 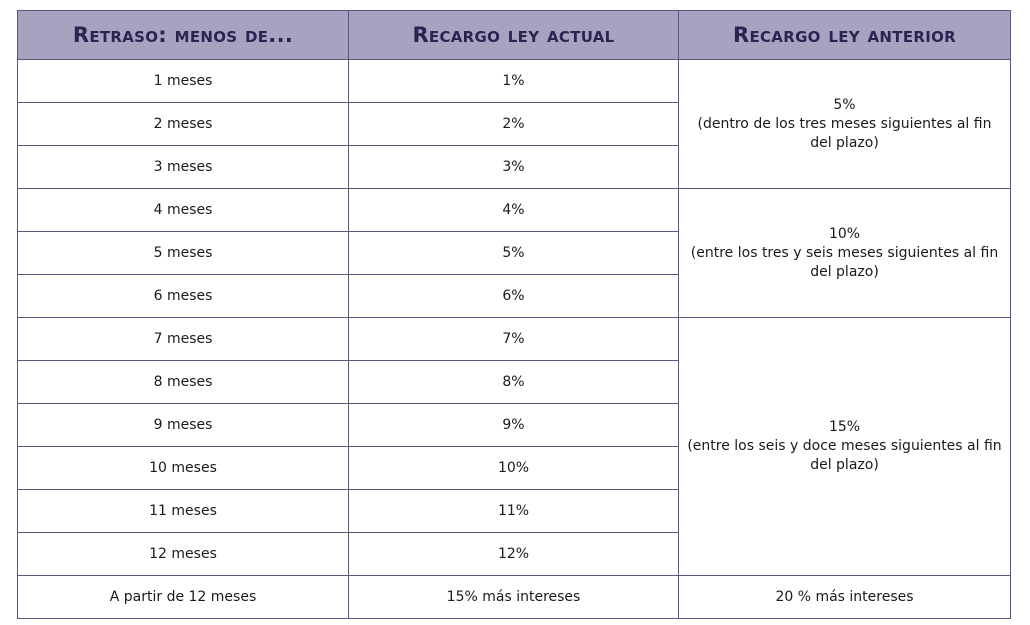 I want to click on delay-cell: 1 meses, so click(x=183, y=81).